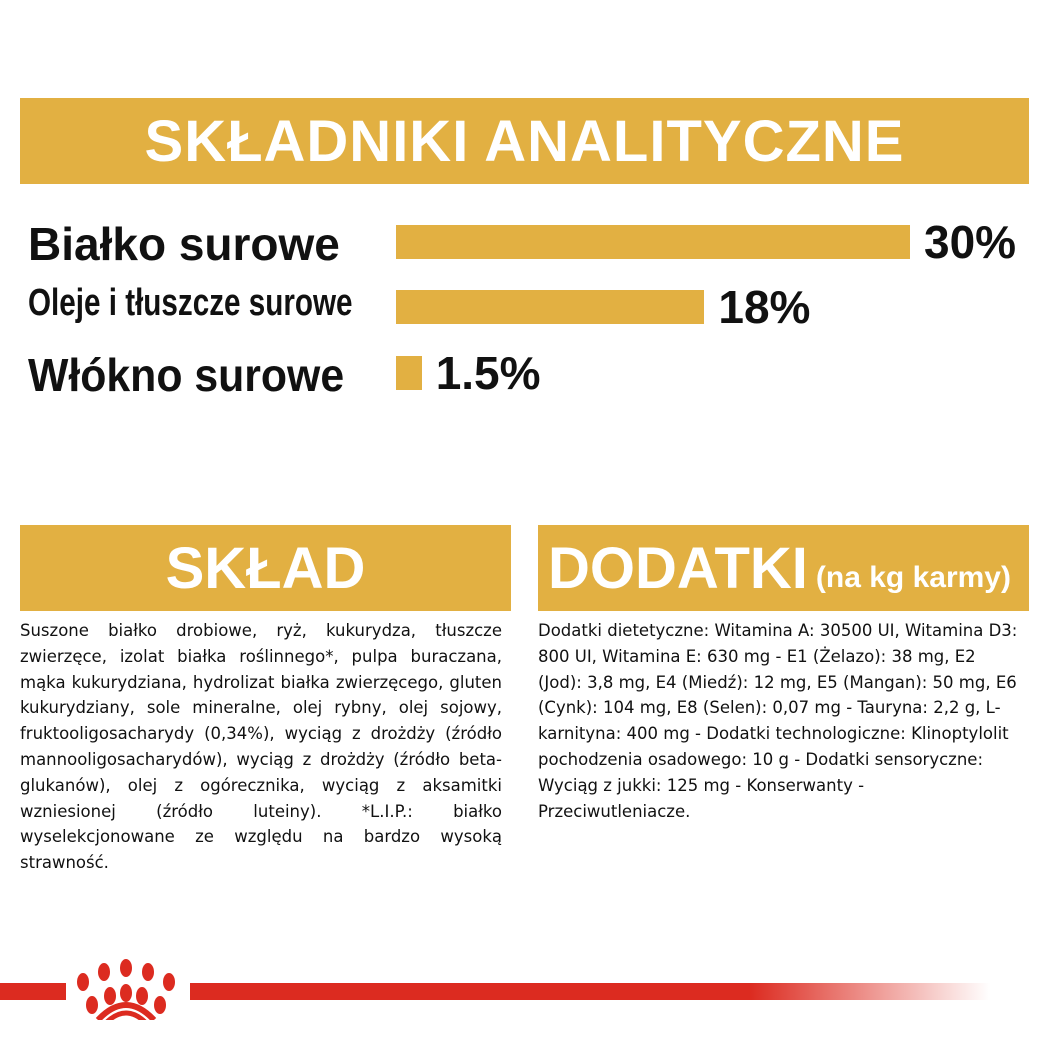 The width and height of the screenshot is (1049, 1049). I want to click on additives-title: DODATKI, so click(678, 568).